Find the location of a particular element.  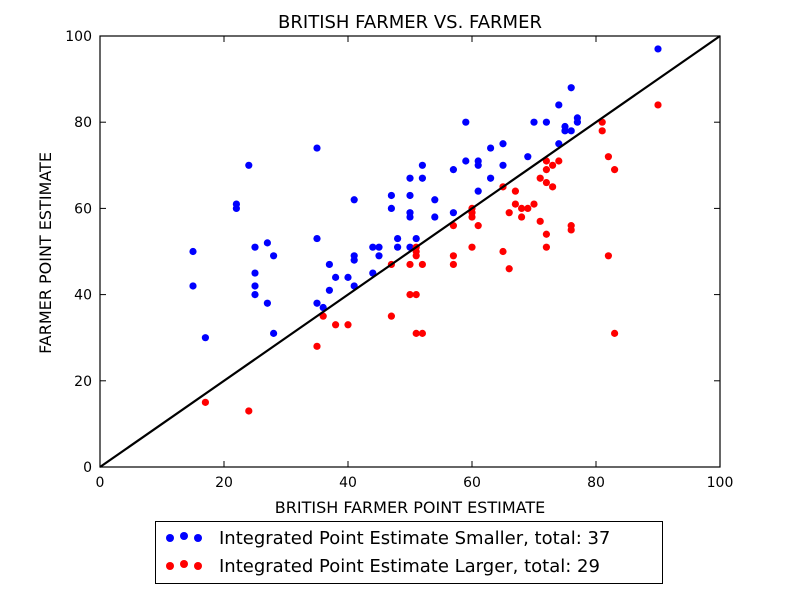

x-axis-label: BRITISH FARMER POINT ESTIMATE is located at coordinates (410, 507).